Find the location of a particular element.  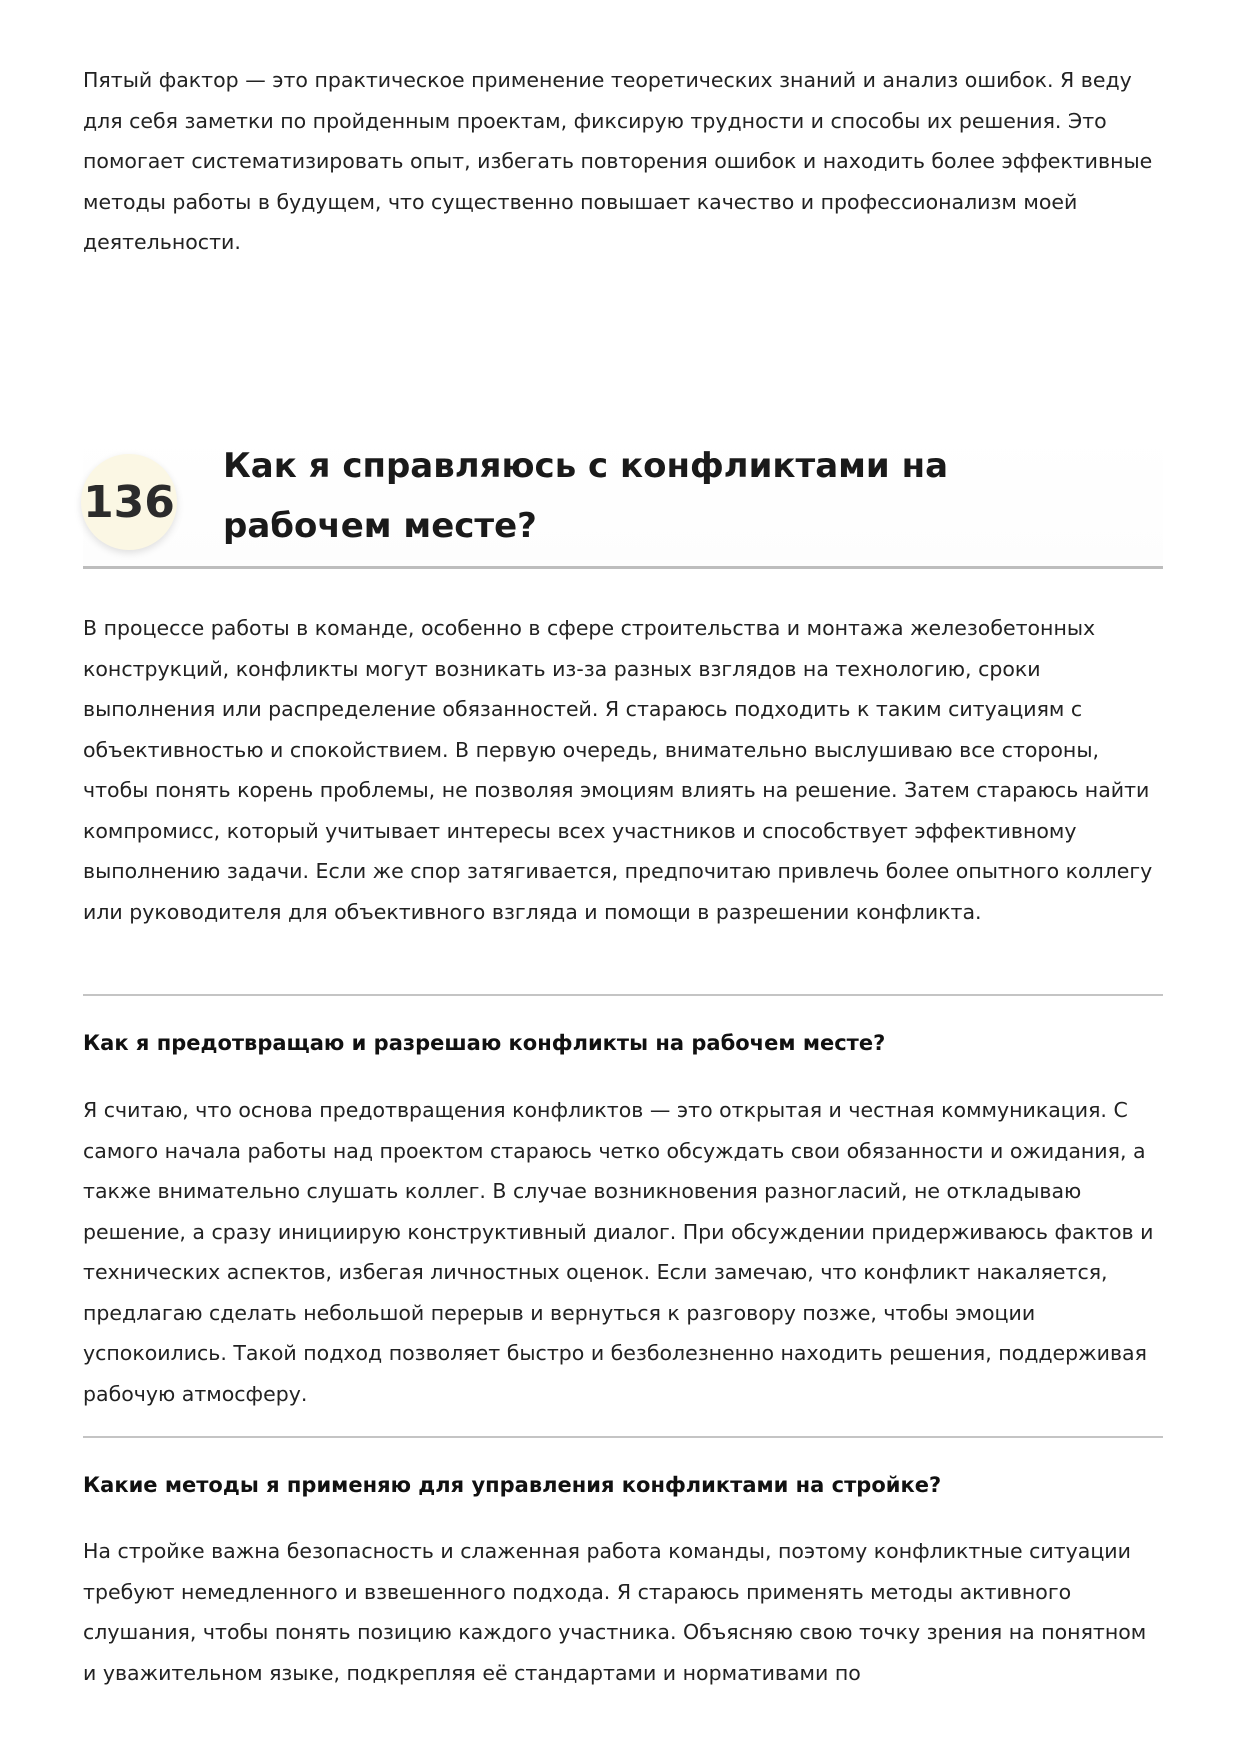

question-number-badge: 136 is located at coordinates (129, 502).